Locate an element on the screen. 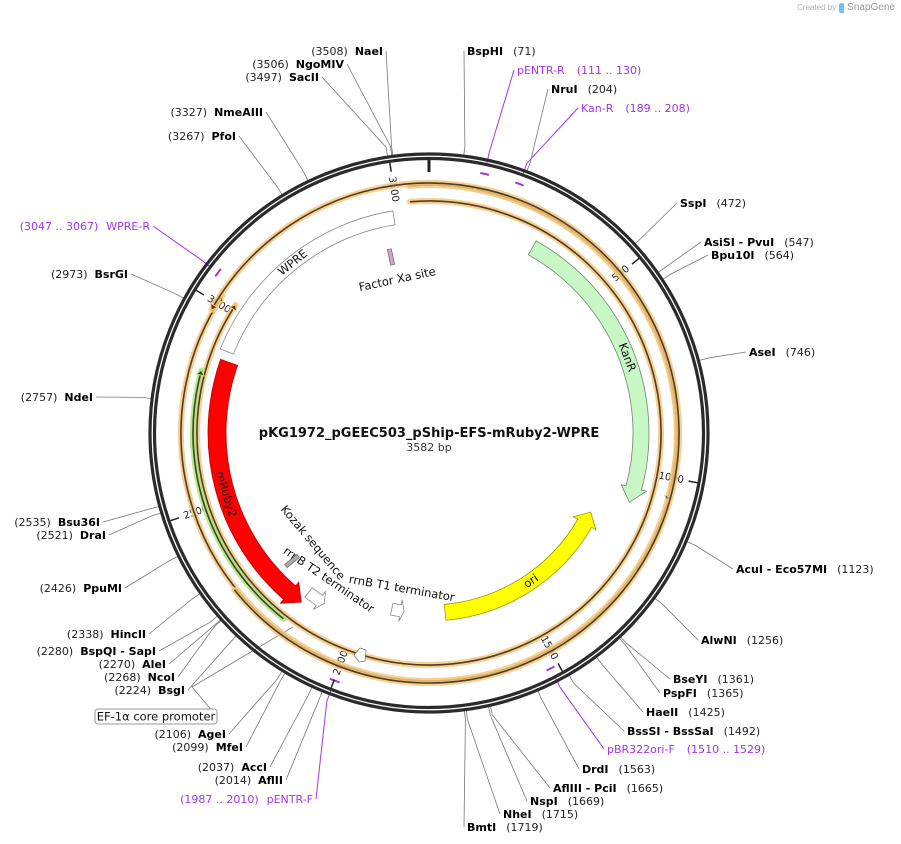 This screenshot has width=901, height=844. primer-label: pBR322ori-F (1510 .. 1529) is located at coordinates (686, 749).